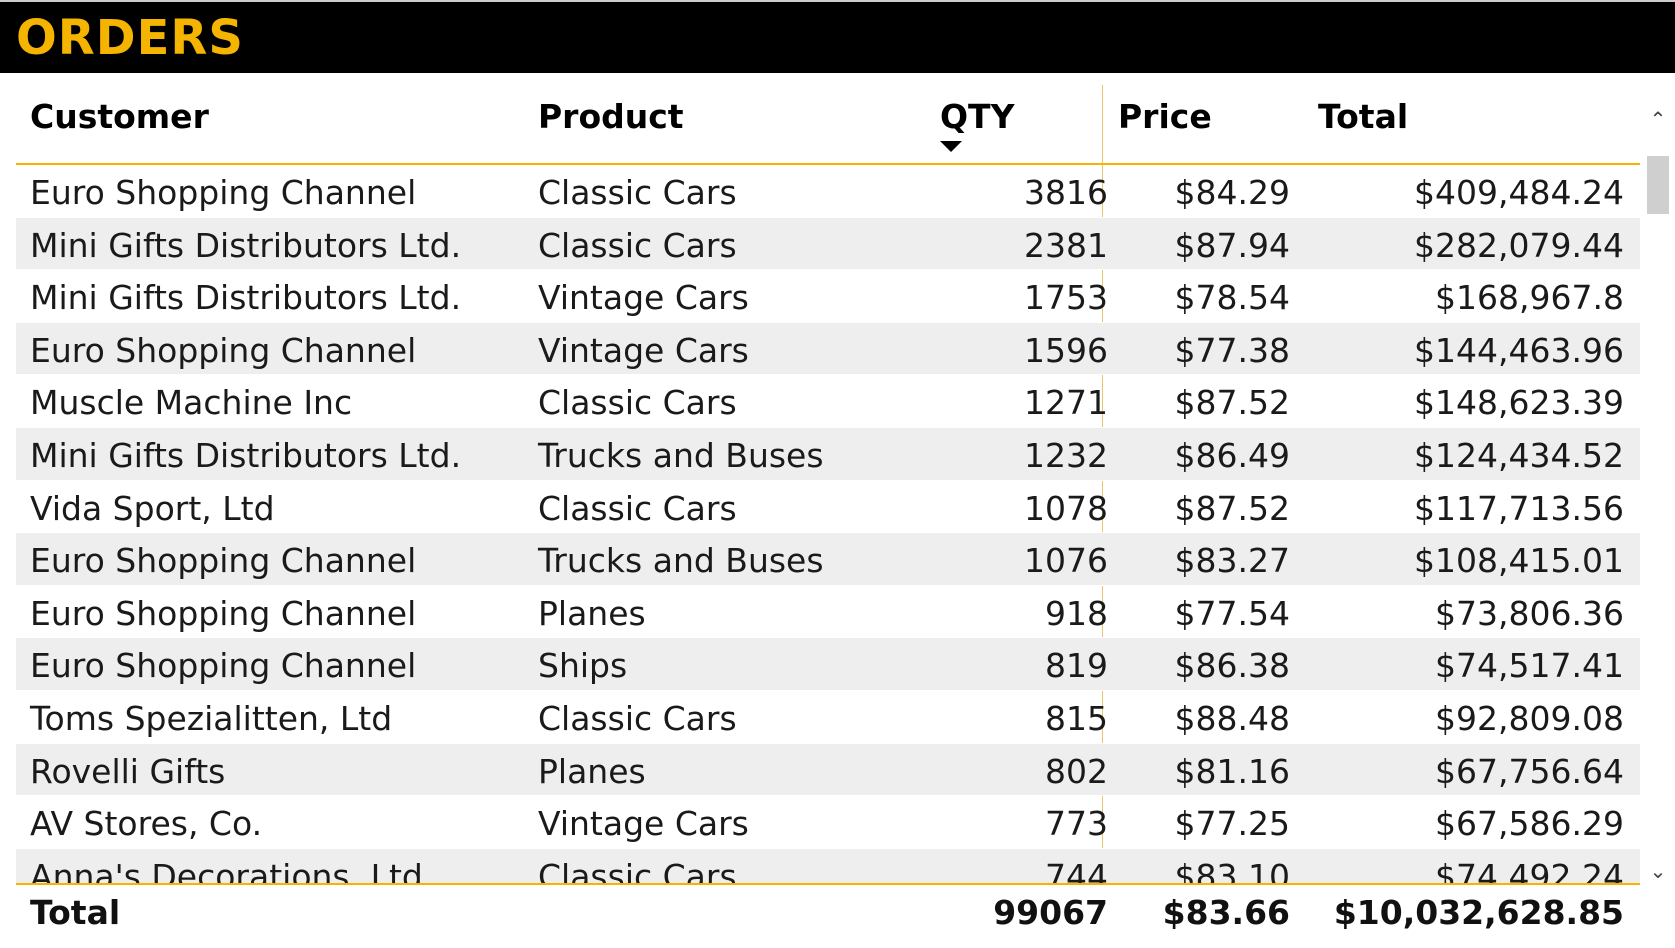 This screenshot has width=1675, height=948. I want to click on cell-customer: Rovelli Gifts, so click(128, 771).